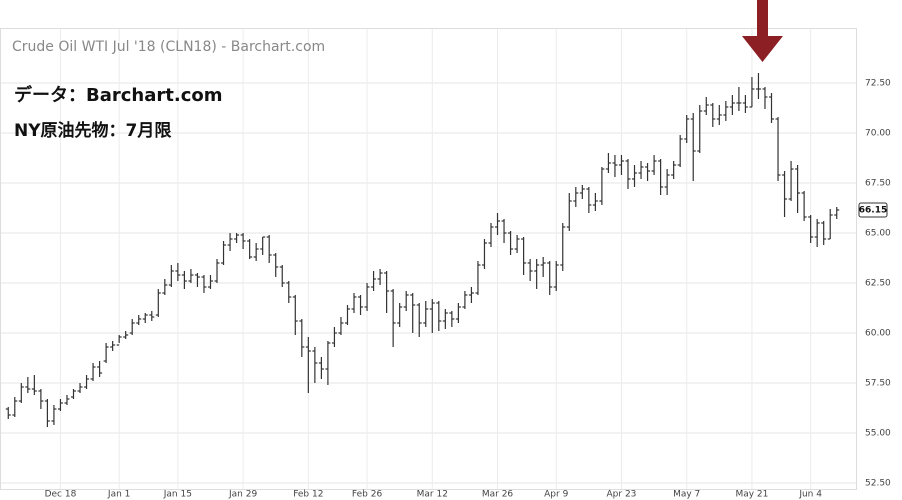 The image size is (902, 500). Describe the element at coordinates (878, 184) in the screenshot. I see `y-tick-label: 67.50` at that location.